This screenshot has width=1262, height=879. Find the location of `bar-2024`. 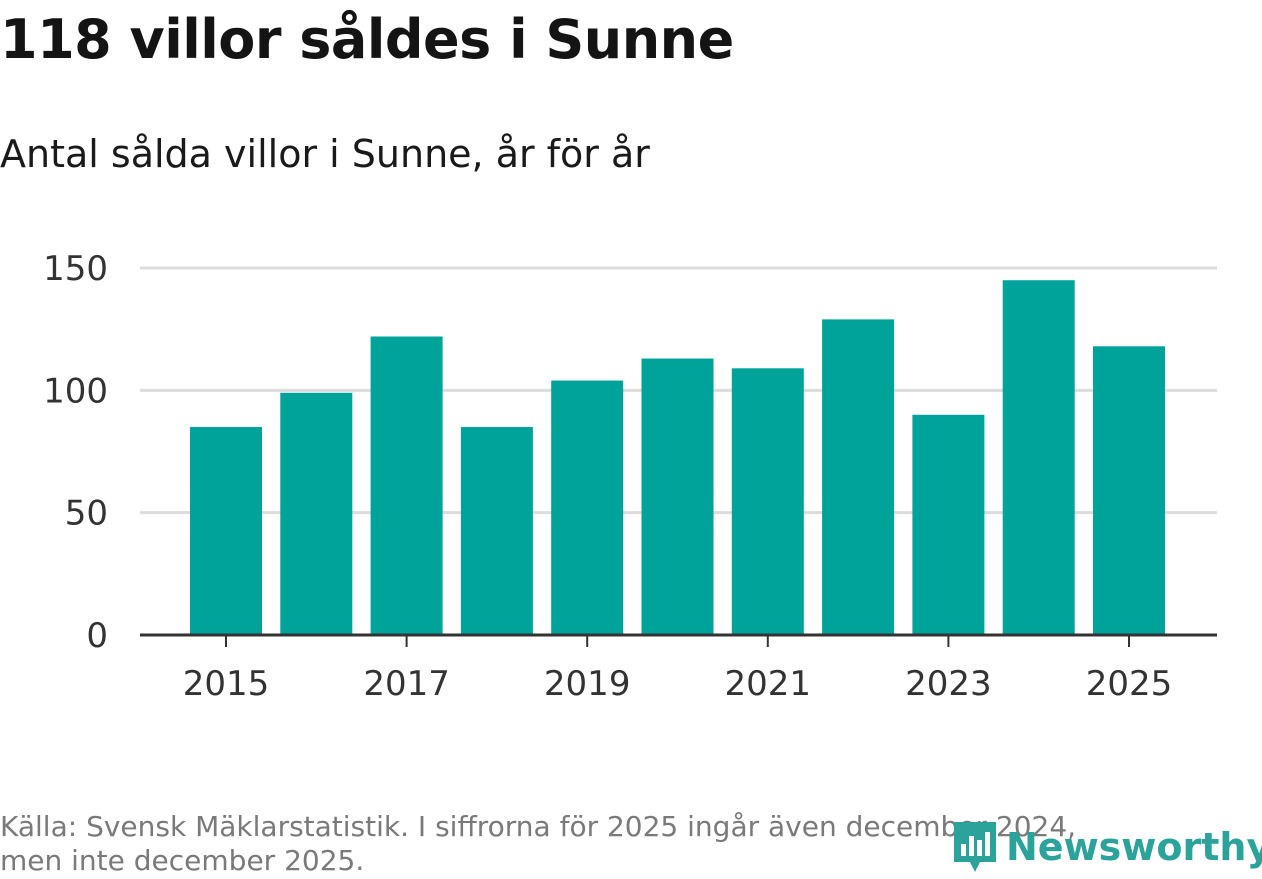

bar-2024 is located at coordinates (1038, 457).